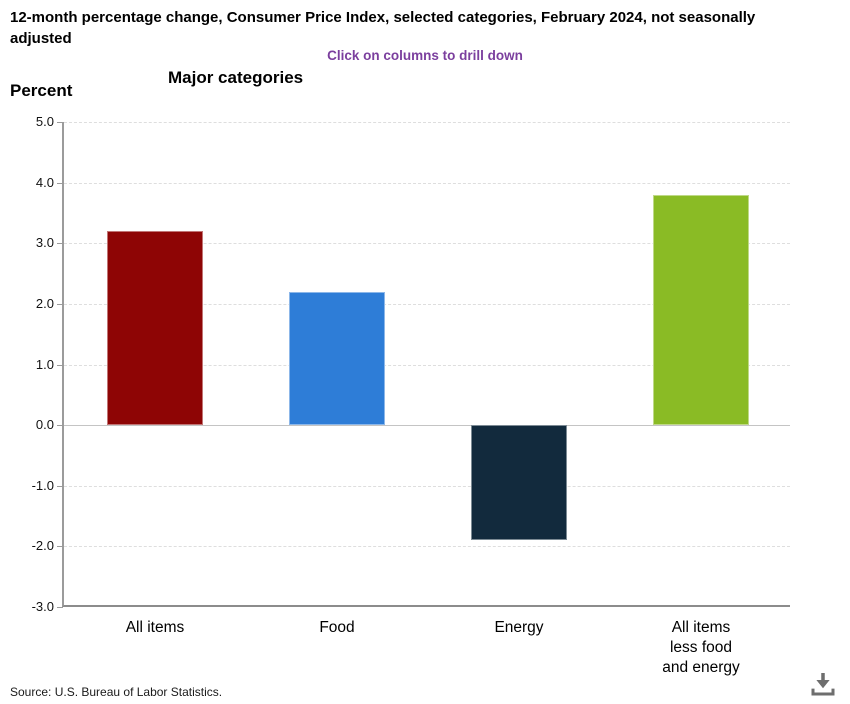 The height and width of the screenshot is (704, 850). Describe the element at coordinates (701, 310) in the screenshot. I see `bar-all-items-less-food-and-energy` at that location.